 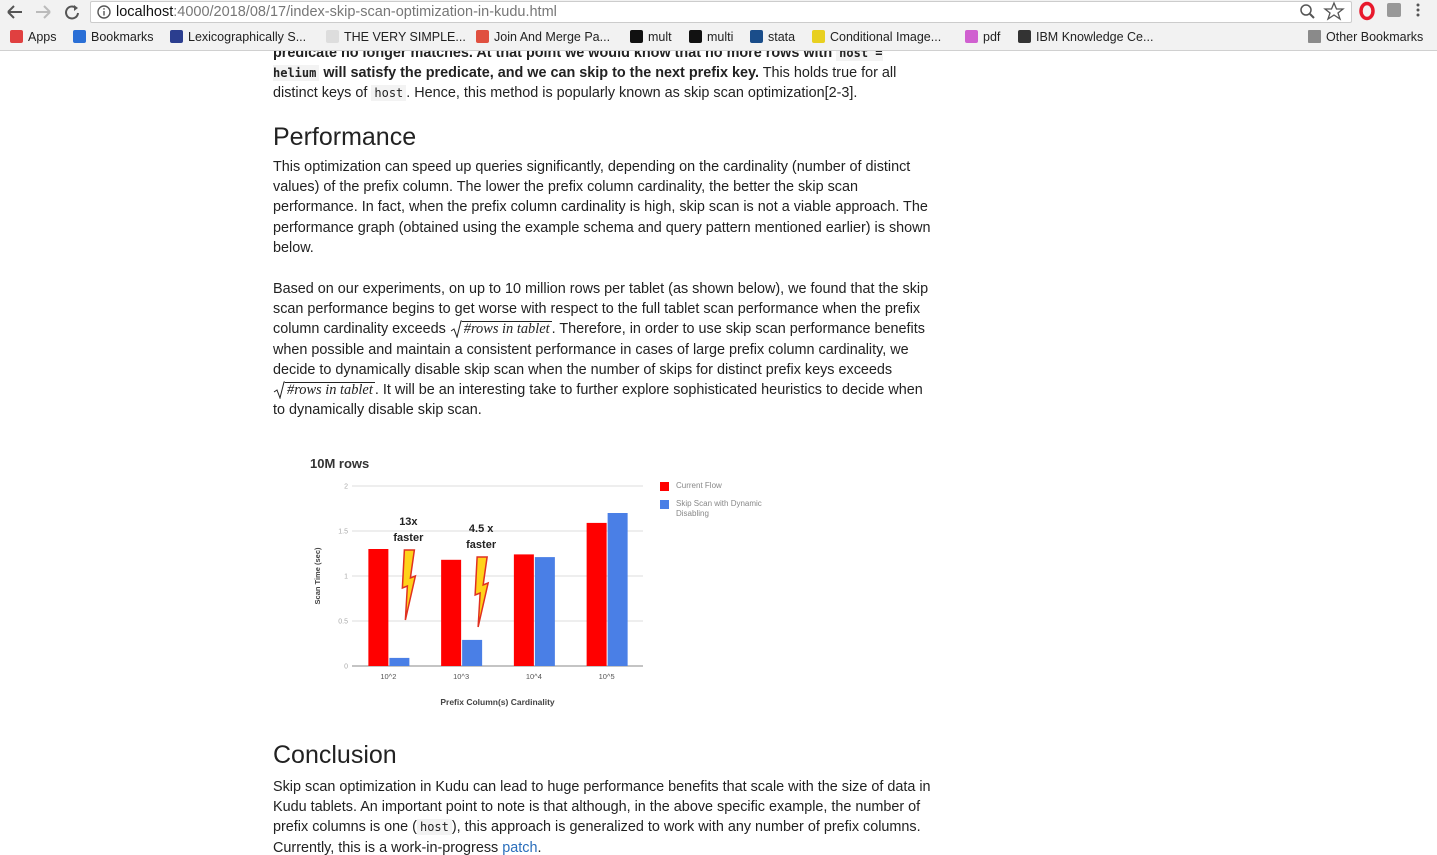 I want to click on legend-label: Current Flow, so click(x=699, y=485).